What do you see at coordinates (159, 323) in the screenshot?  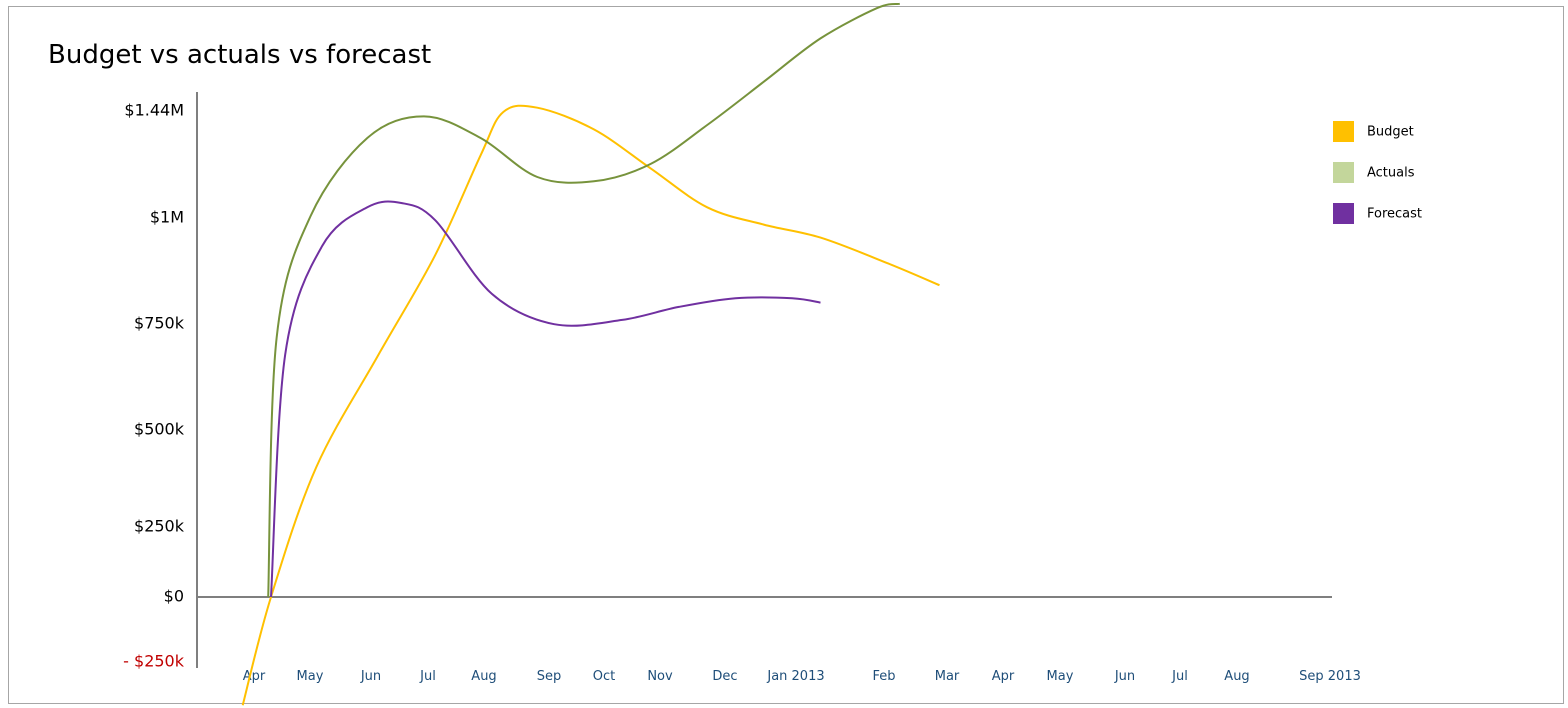 I see `y-tick-label: $750k` at bounding box center [159, 323].